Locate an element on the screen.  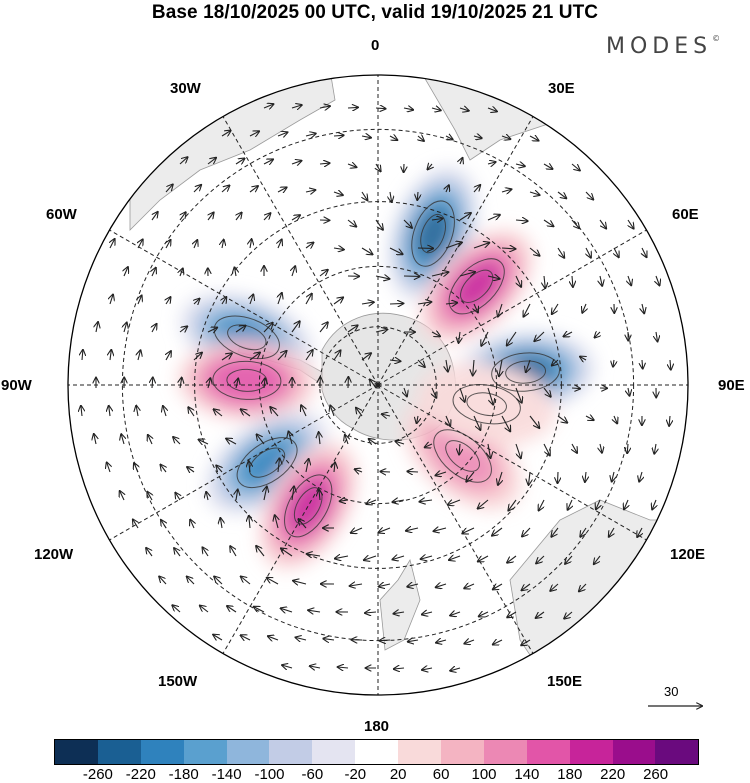
brand-mark: © is located at coordinates (716, 38).